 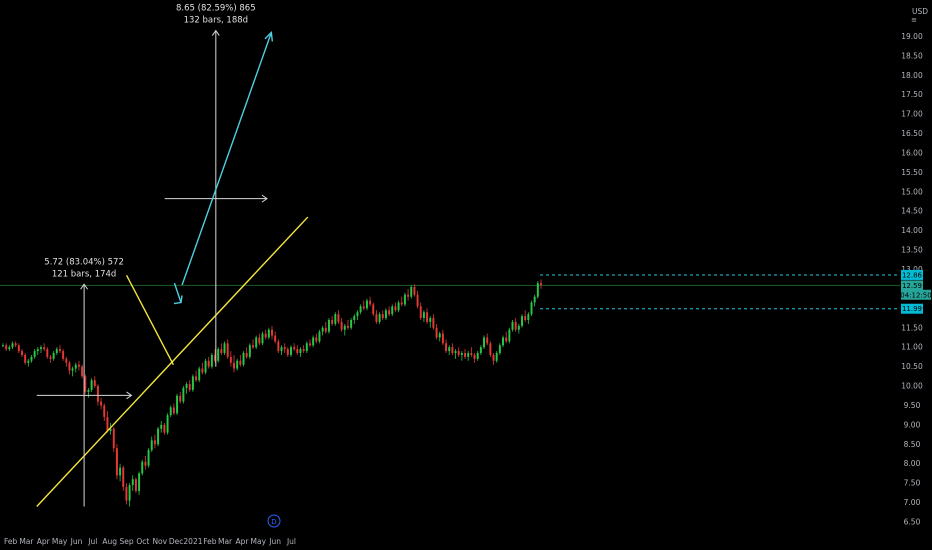 I want to click on x-tick-label: Mar, so click(x=26, y=541).